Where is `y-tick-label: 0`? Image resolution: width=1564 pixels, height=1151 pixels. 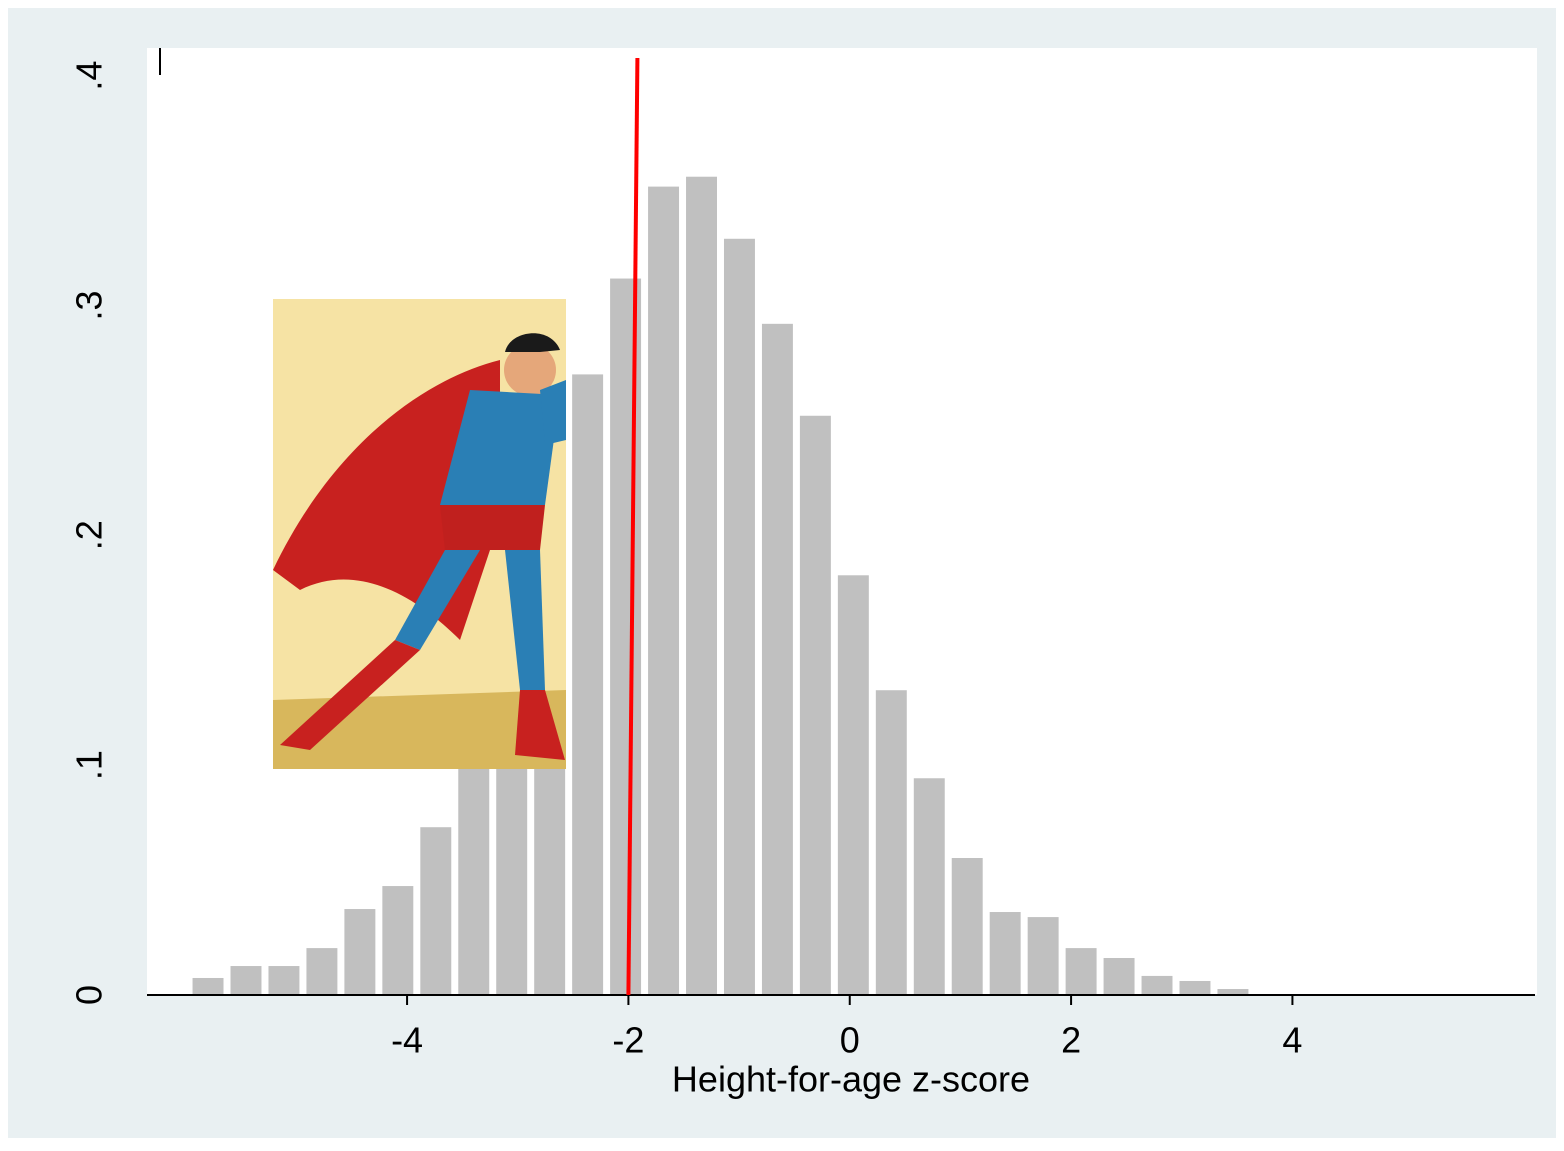 y-tick-label: 0 is located at coordinates (89, 995).